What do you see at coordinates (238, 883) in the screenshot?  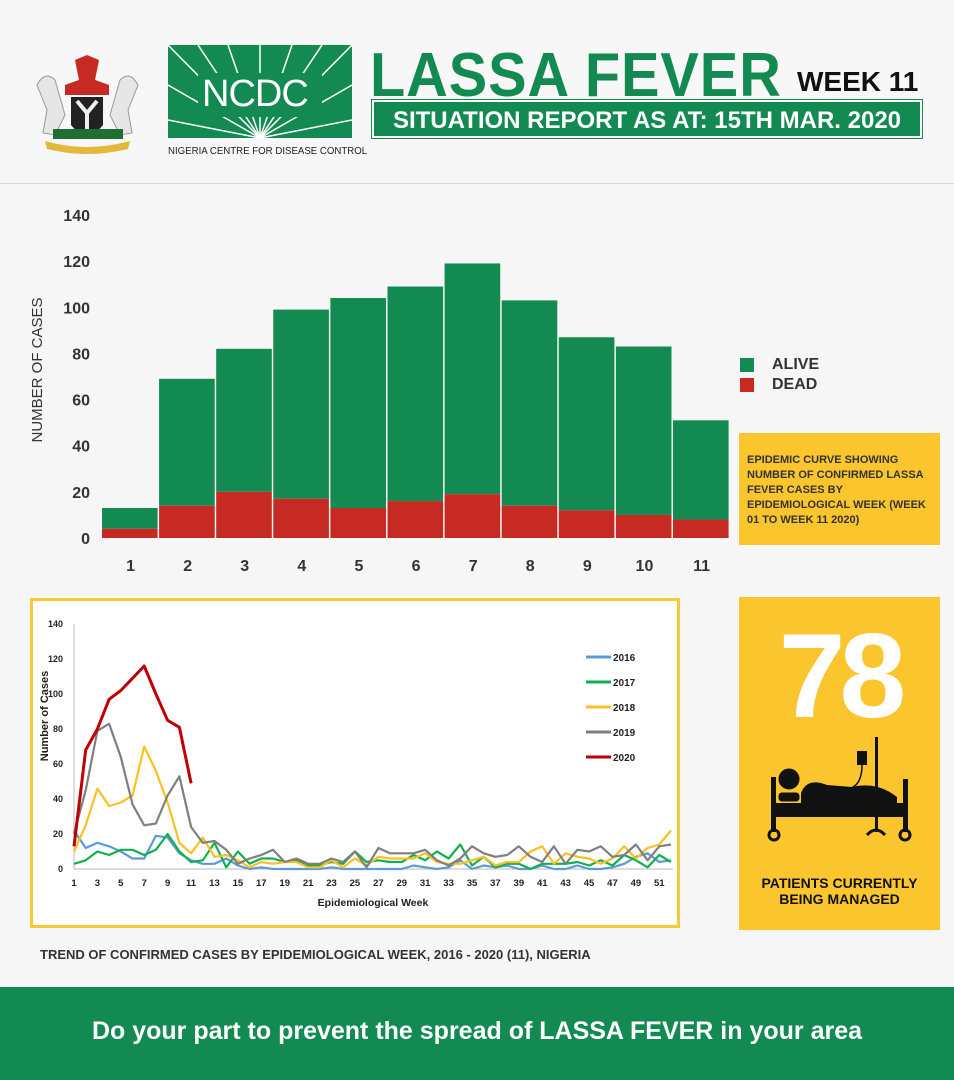 I see `x-tick-label: 15` at bounding box center [238, 883].